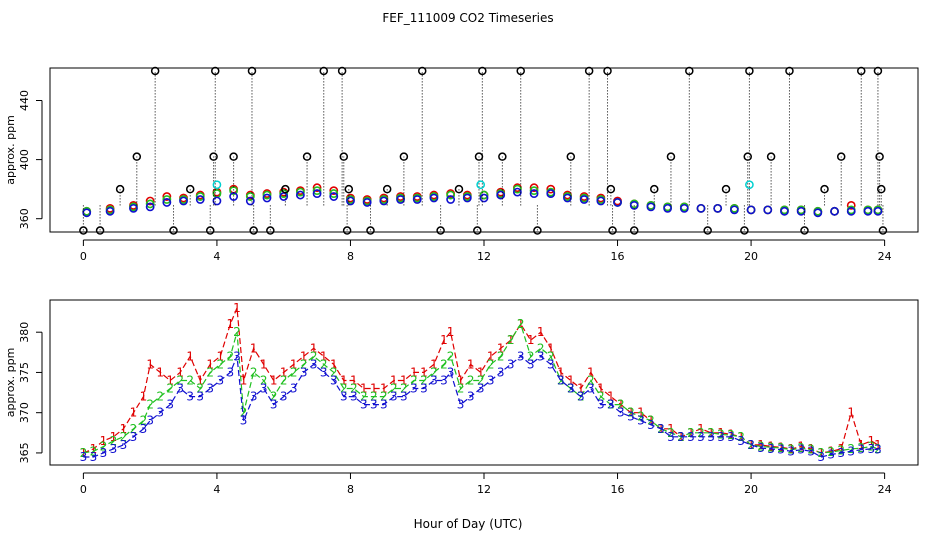 The height and width of the screenshot is (540, 936). What do you see at coordinates (484, 489) in the screenshot?
I see `x-tick-label: 12` at bounding box center [484, 489].